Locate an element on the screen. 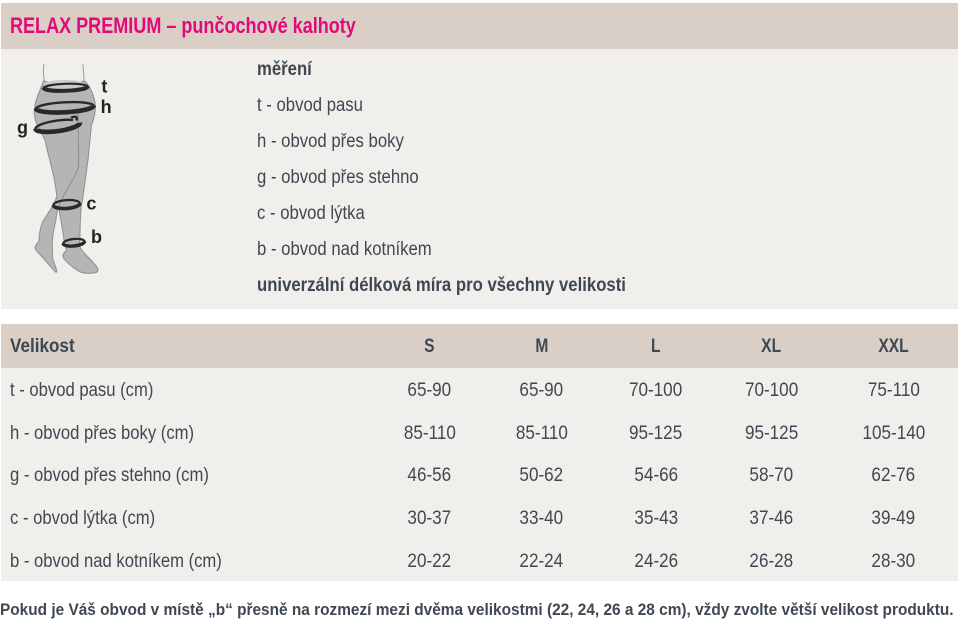  svg-text: t is located at coordinates (104, 87).